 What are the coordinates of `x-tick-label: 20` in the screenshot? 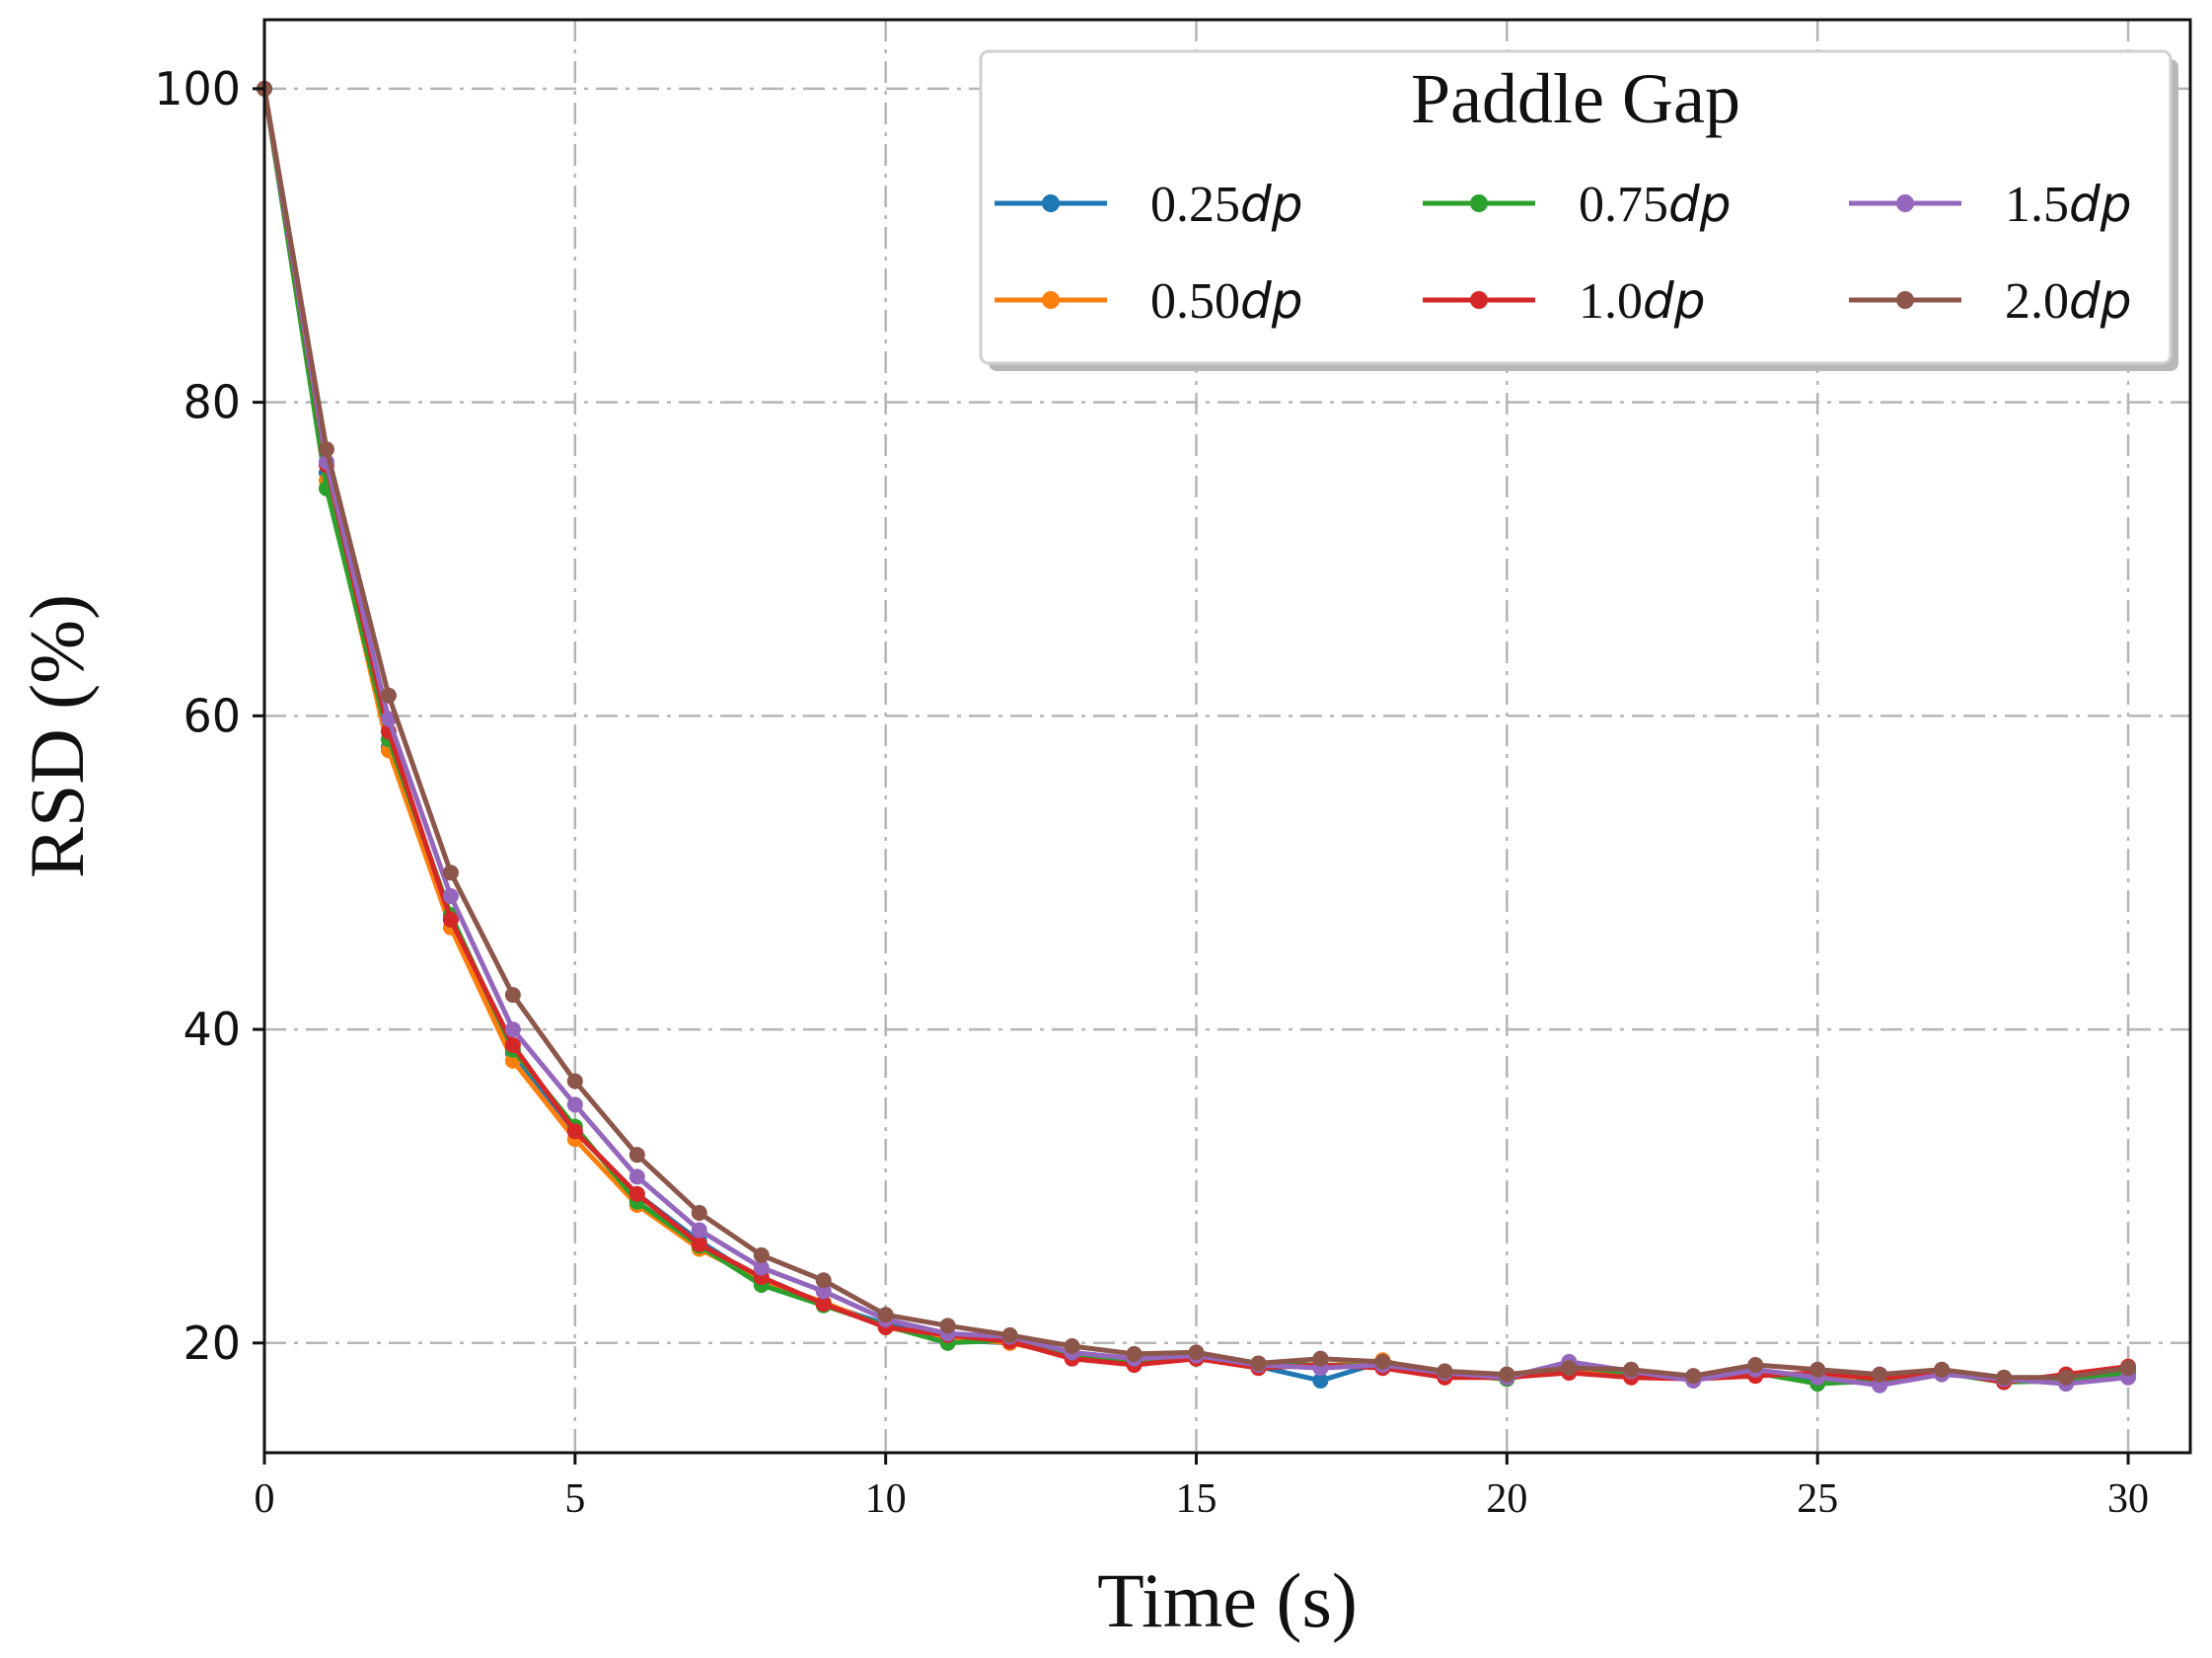 It's located at (1506, 1499).